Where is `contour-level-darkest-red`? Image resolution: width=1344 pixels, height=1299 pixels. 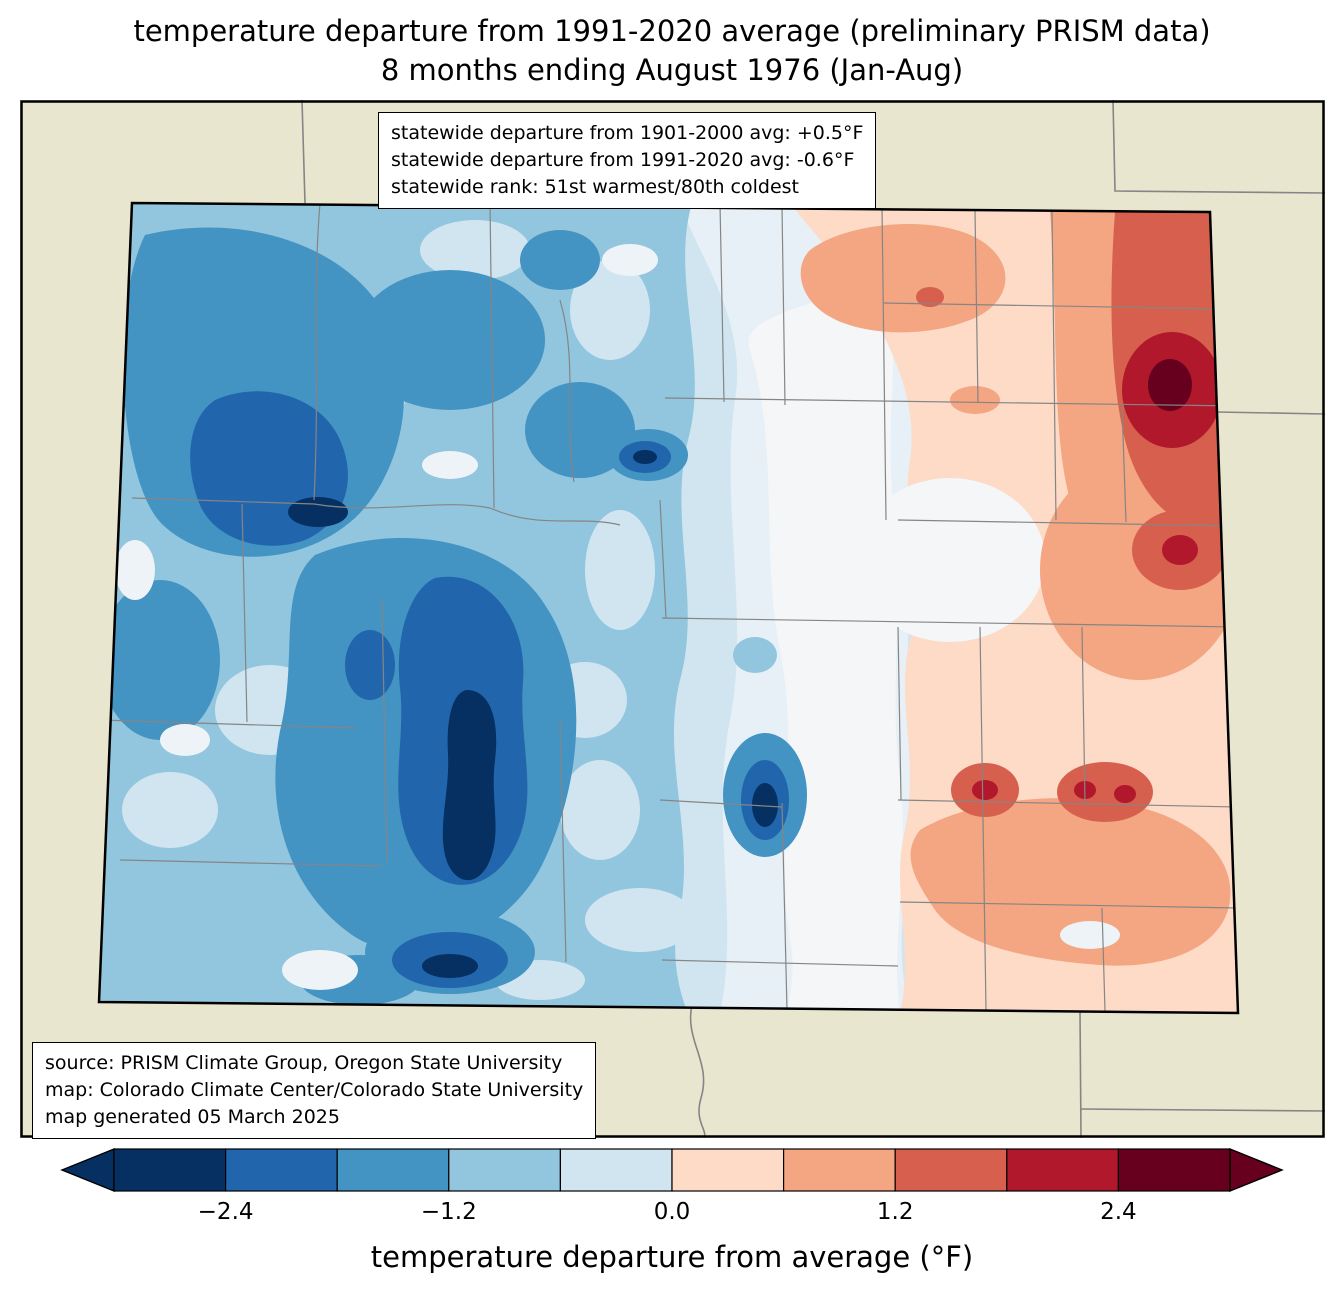 contour-level-darkest-red is located at coordinates (1170, 385).